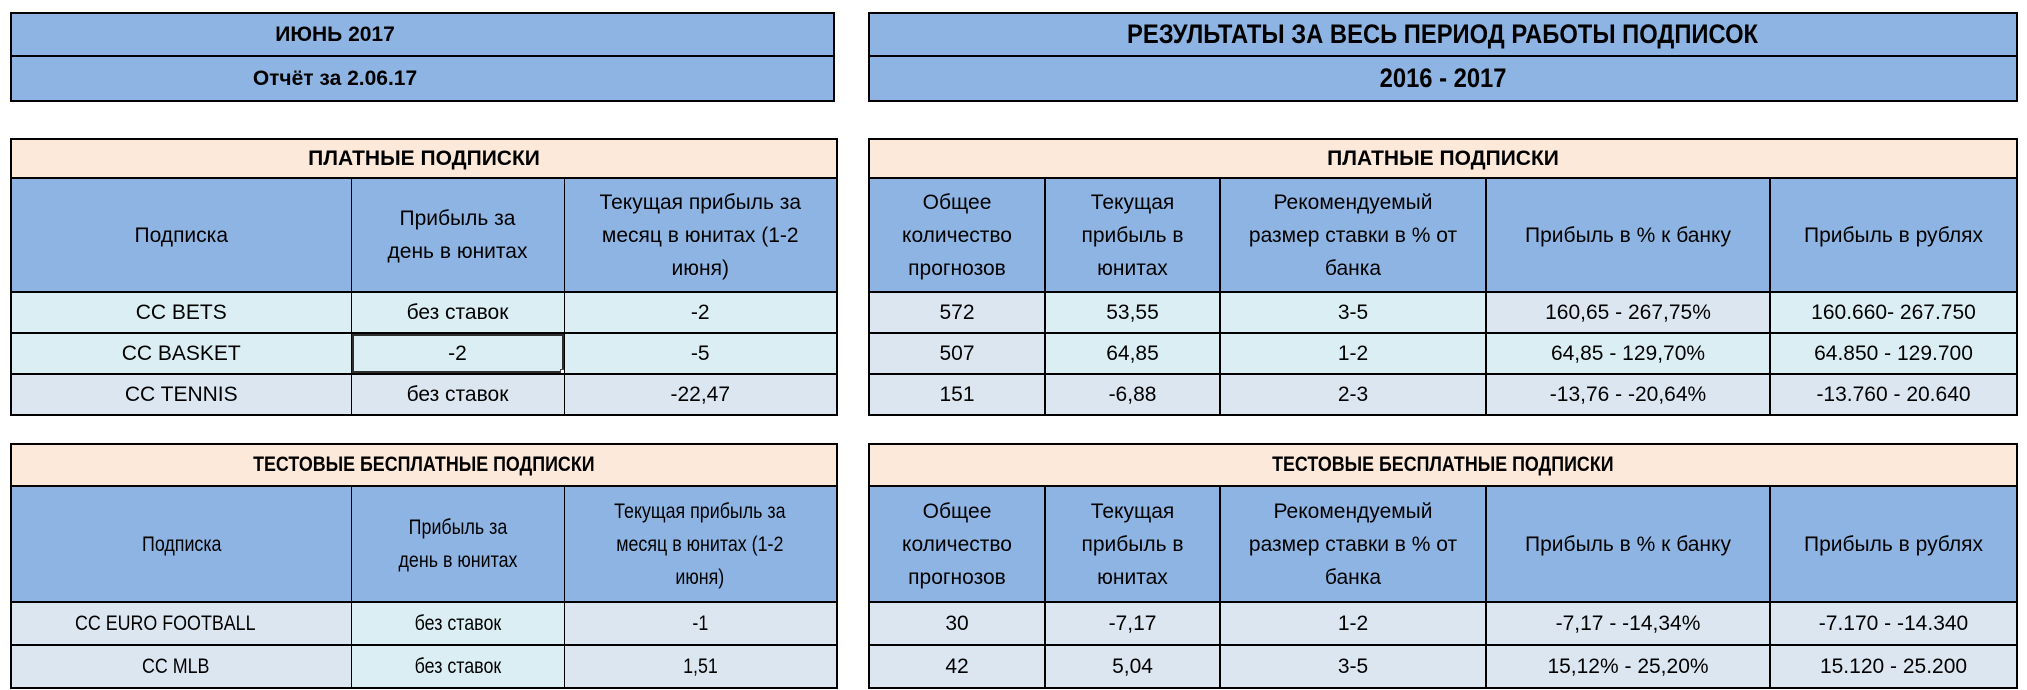 The image size is (2027, 690). I want to click on table-row: CC EURO FOOTBALL без ставок -1, so click(424, 623).